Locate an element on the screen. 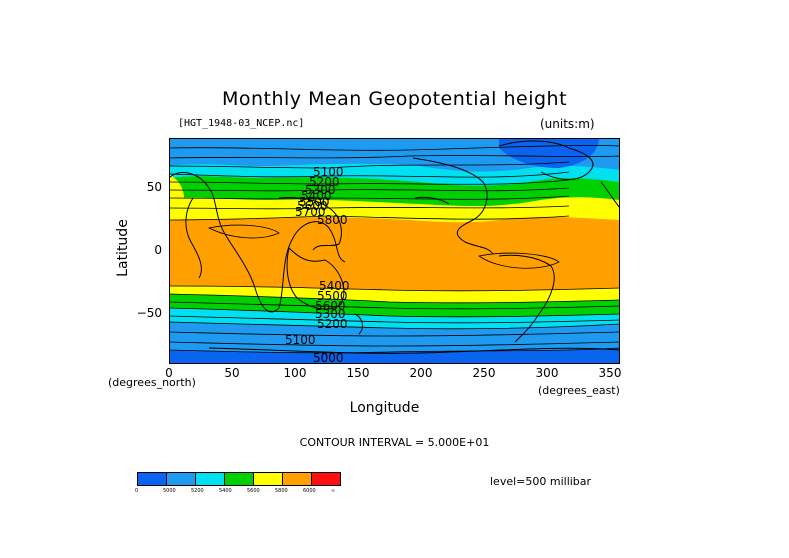  contour-label: 5000 is located at coordinates (328, 357).